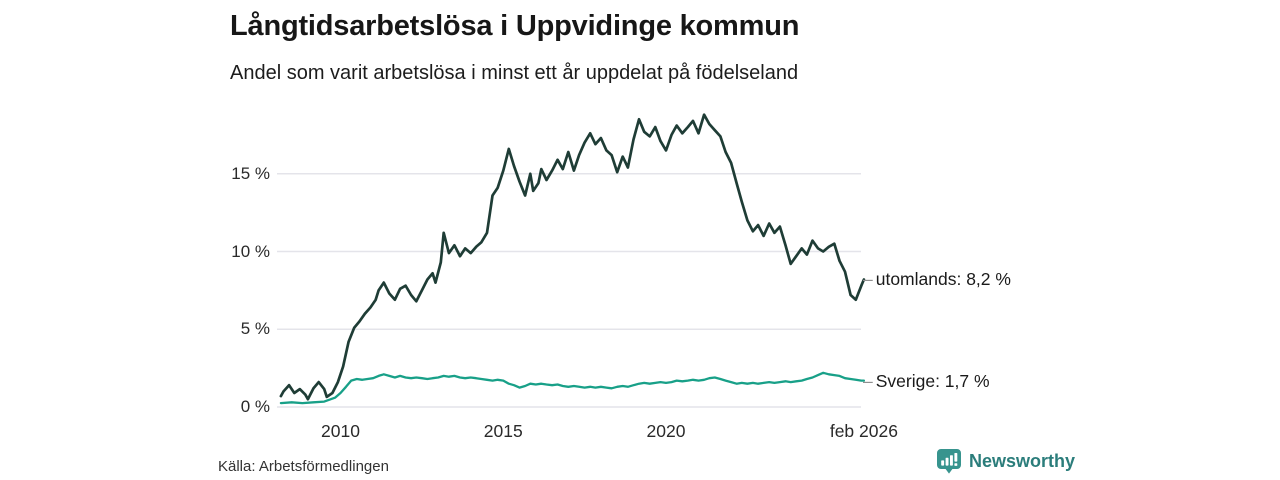 The height and width of the screenshot is (480, 1280). Describe the element at coordinates (949, 461) in the screenshot. I see `newsworthy-chart-bubble-icon` at that location.